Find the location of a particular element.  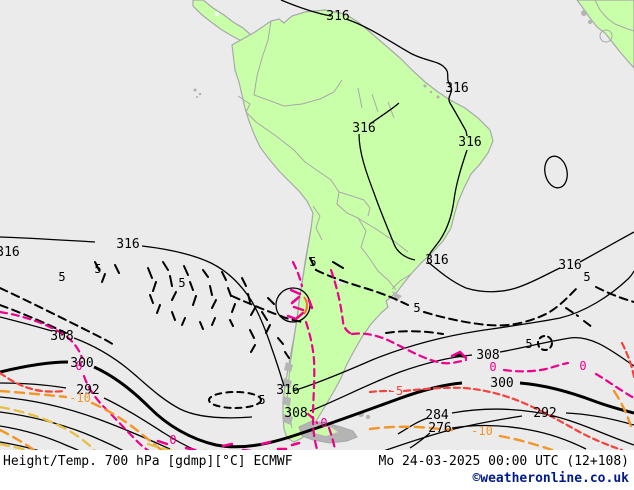

contour-316-west is located at coordinates (142, 311).